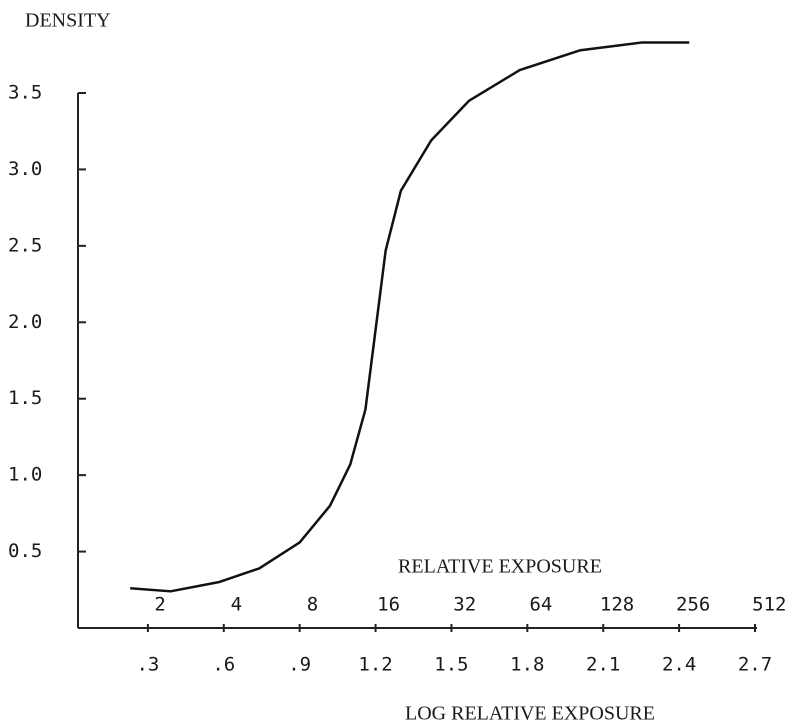 The height and width of the screenshot is (727, 802). I want to click on x2-tick-label: 4, so click(236, 605).